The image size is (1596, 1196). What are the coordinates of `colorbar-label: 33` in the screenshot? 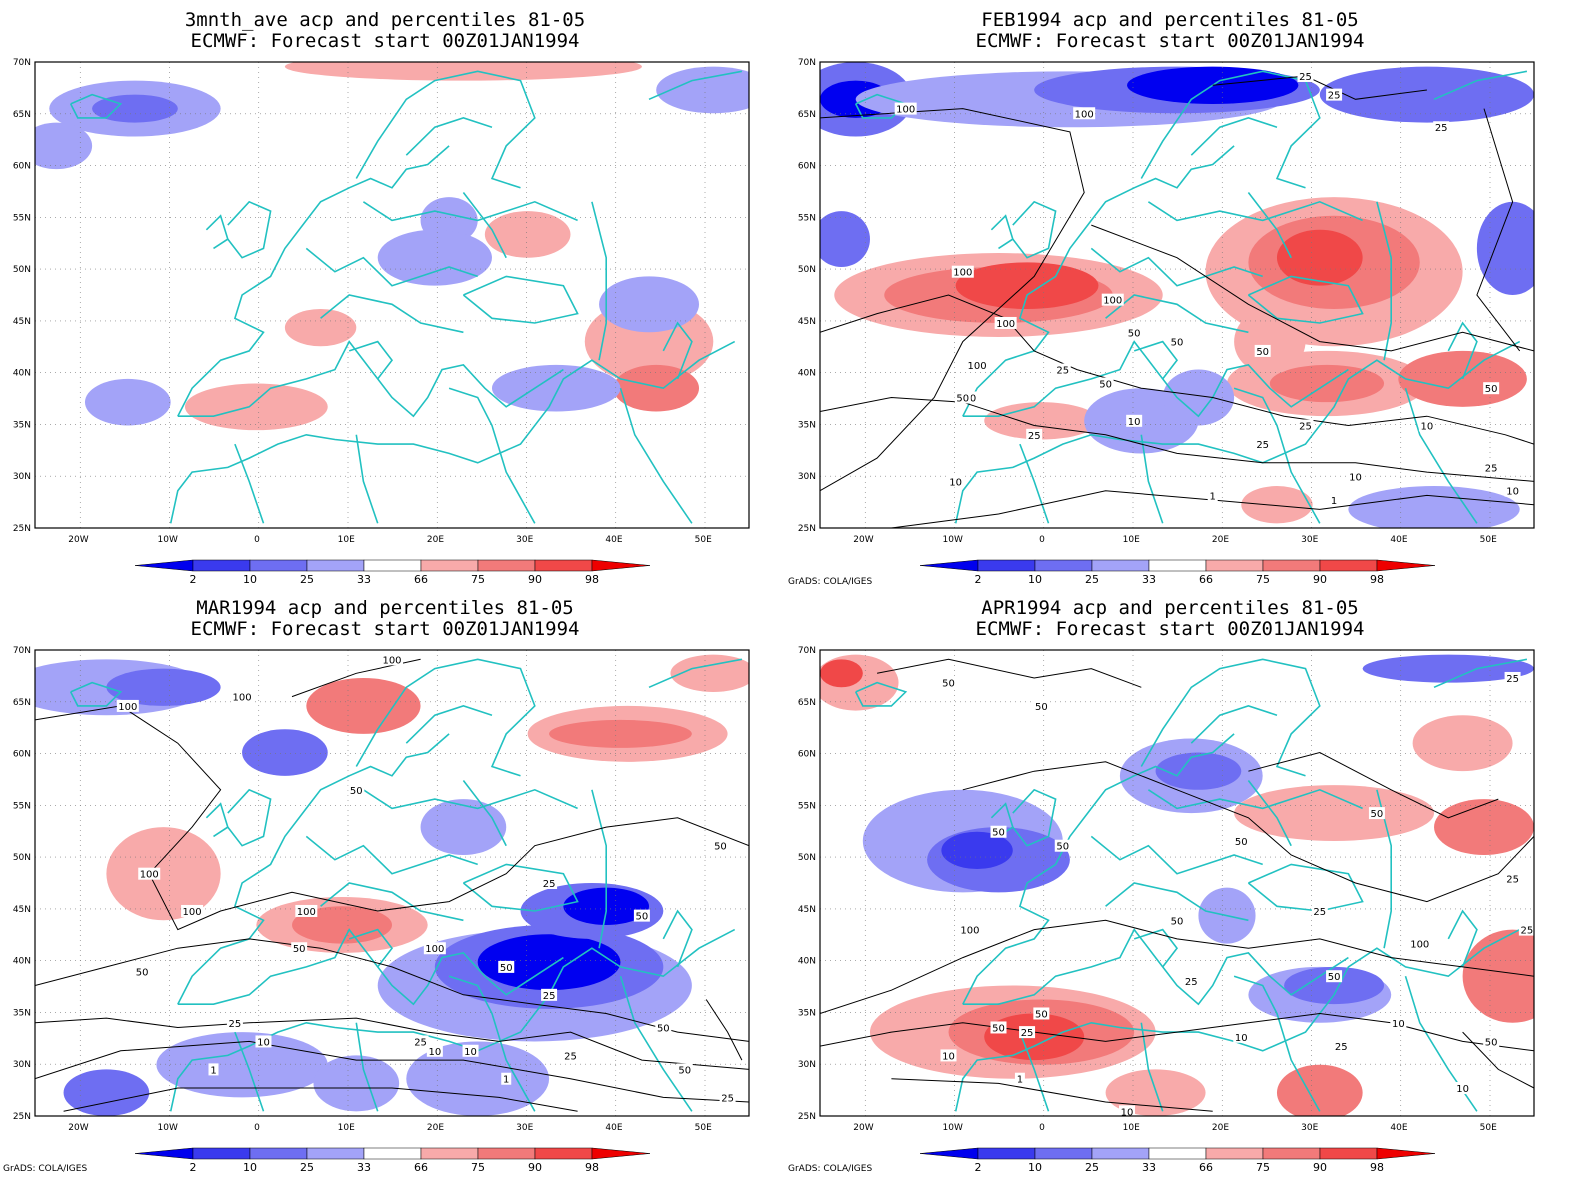 It's located at (364, 1167).